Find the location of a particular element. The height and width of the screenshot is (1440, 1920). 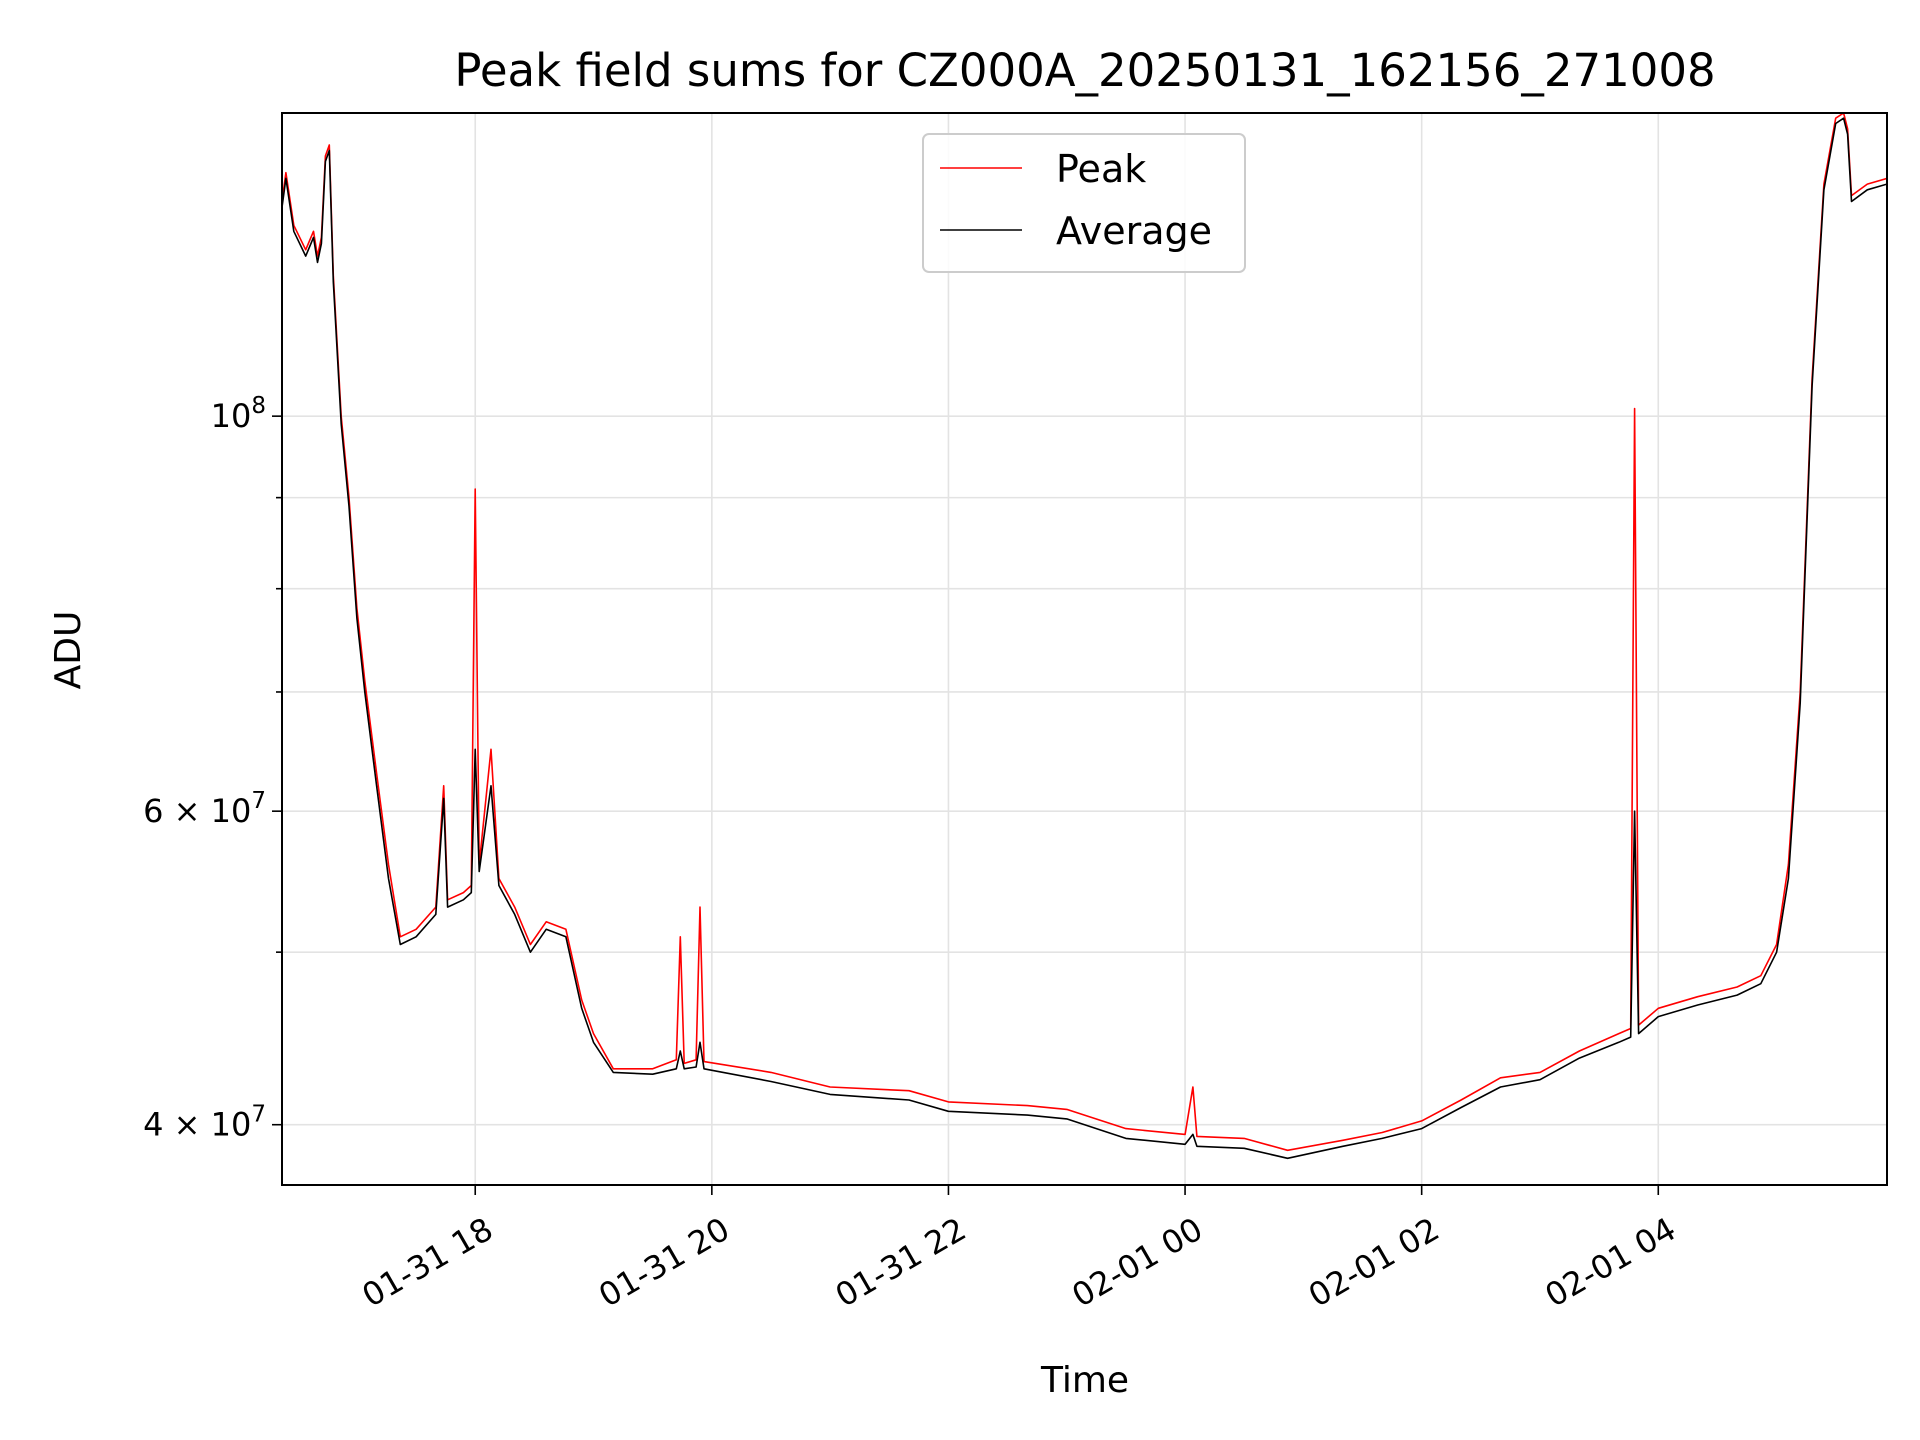

x-axis-label: Time is located at coordinates (1084, 1380).